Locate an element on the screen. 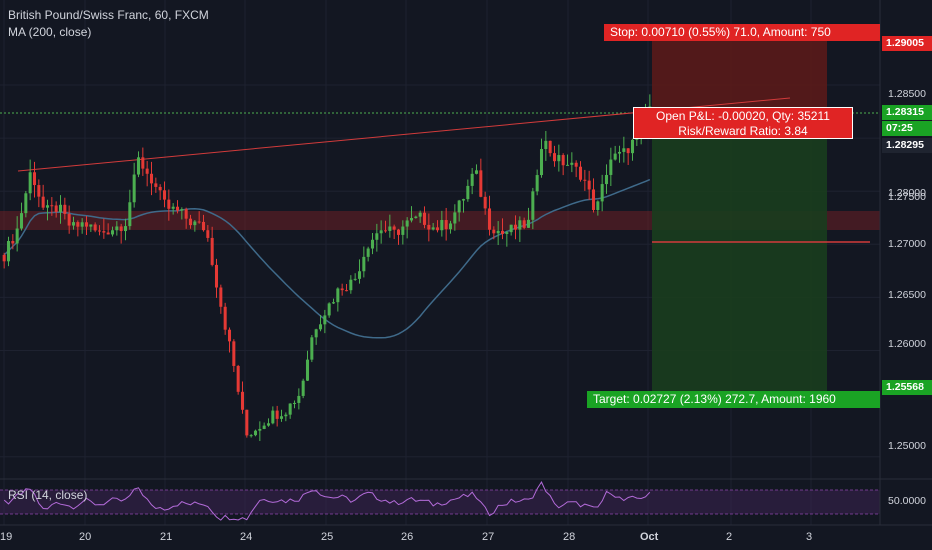  y-tick: 1.28500 is located at coordinates (907, 94).